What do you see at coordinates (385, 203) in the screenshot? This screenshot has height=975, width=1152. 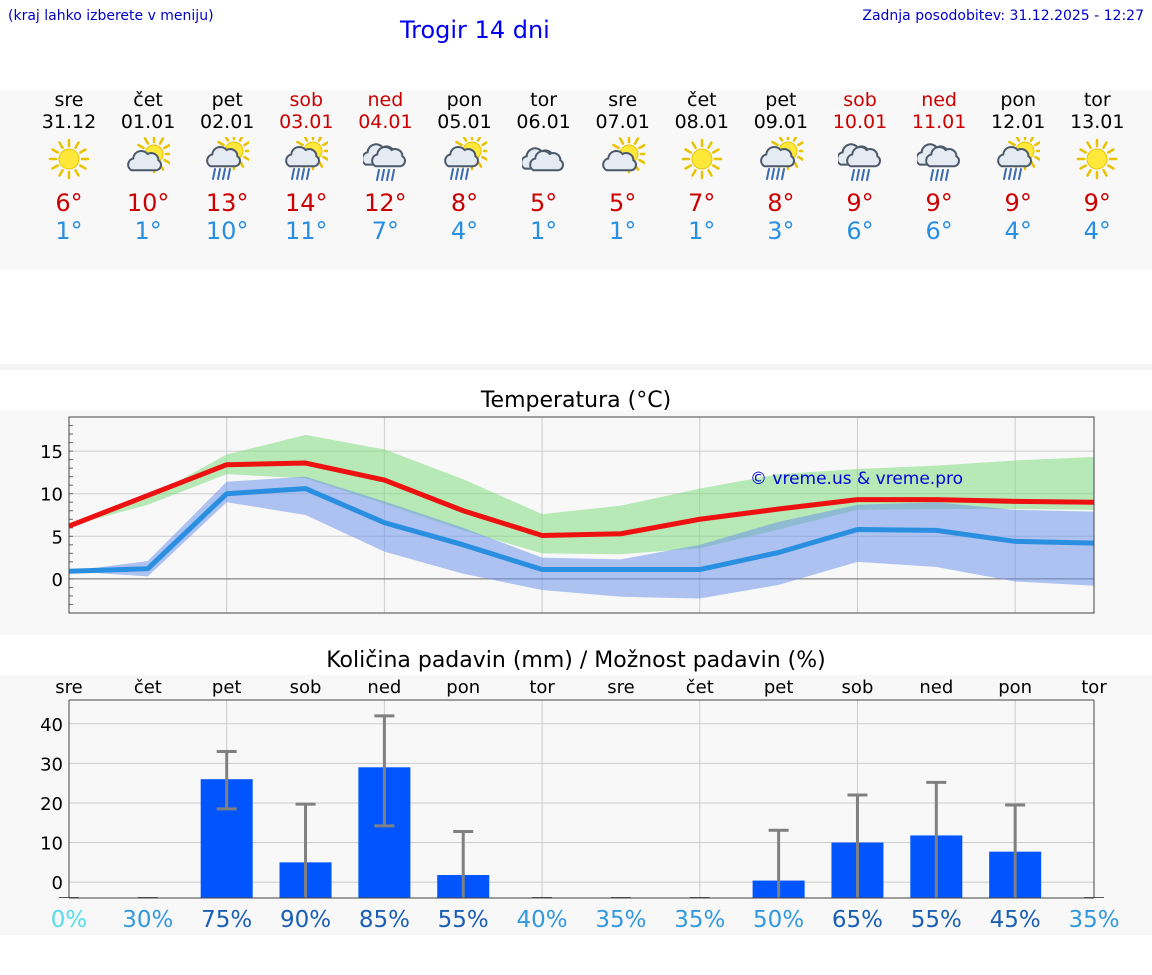 I see `max-temperature: 12°` at bounding box center [385, 203].